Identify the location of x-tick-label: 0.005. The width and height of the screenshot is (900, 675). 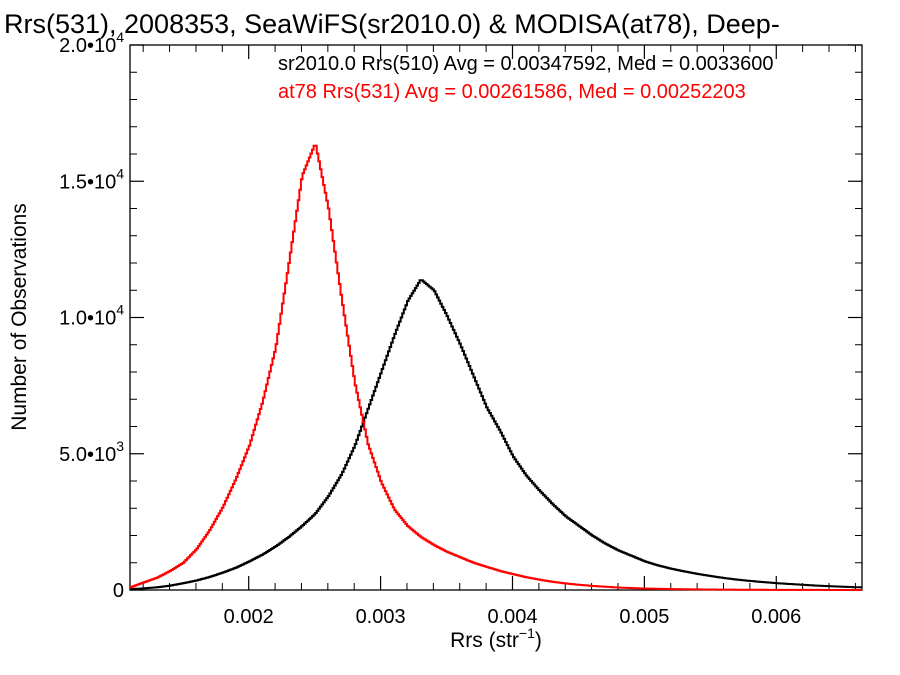
(644, 617).